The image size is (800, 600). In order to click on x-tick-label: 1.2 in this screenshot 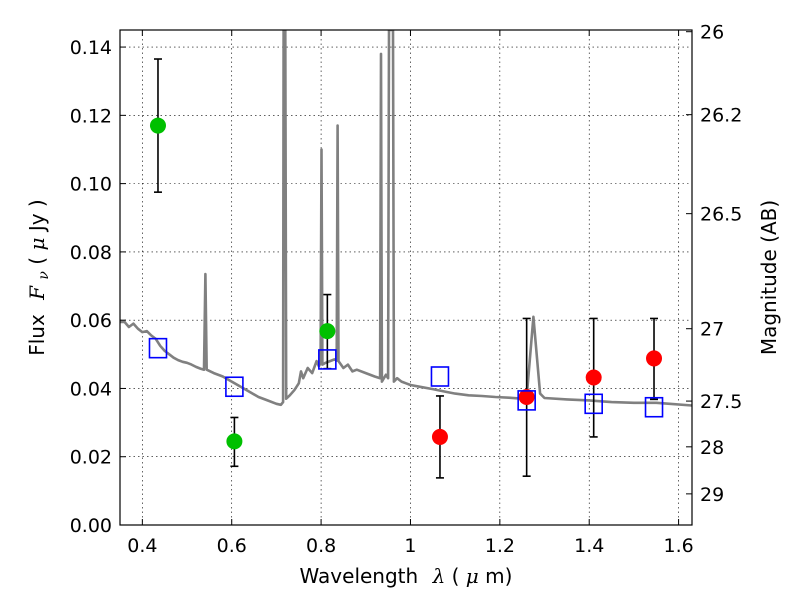, I will do `click(500, 546)`.